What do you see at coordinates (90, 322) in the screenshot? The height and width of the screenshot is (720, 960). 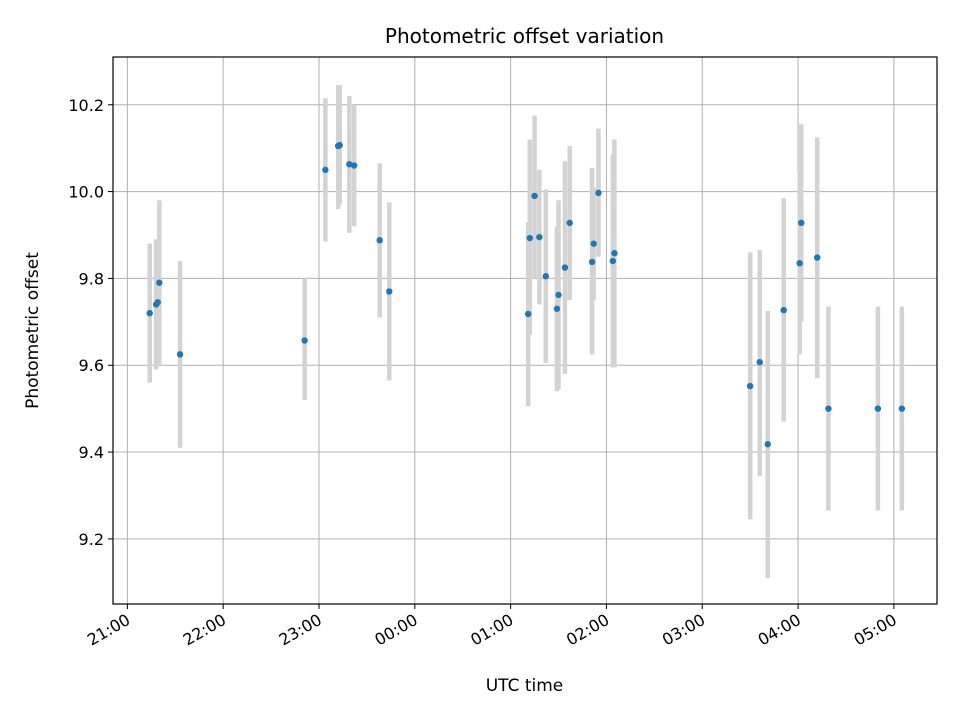 I see `y-axis: 9.2 9.4 9.6 9.8 10.0 10.2` at bounding box center [90, 322].